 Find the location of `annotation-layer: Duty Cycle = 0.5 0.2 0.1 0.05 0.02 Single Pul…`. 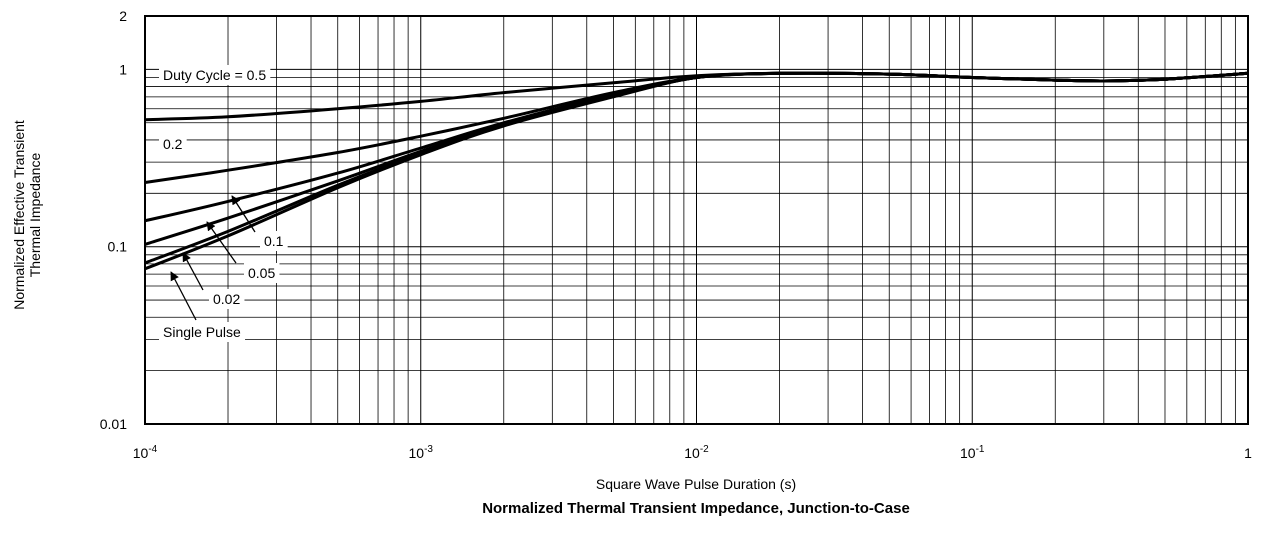

annotation-layer: Duty Cycle = 0.5 0.2 0.1 0.05 0.02 Single Pul… is located at coordinates (223, 203).